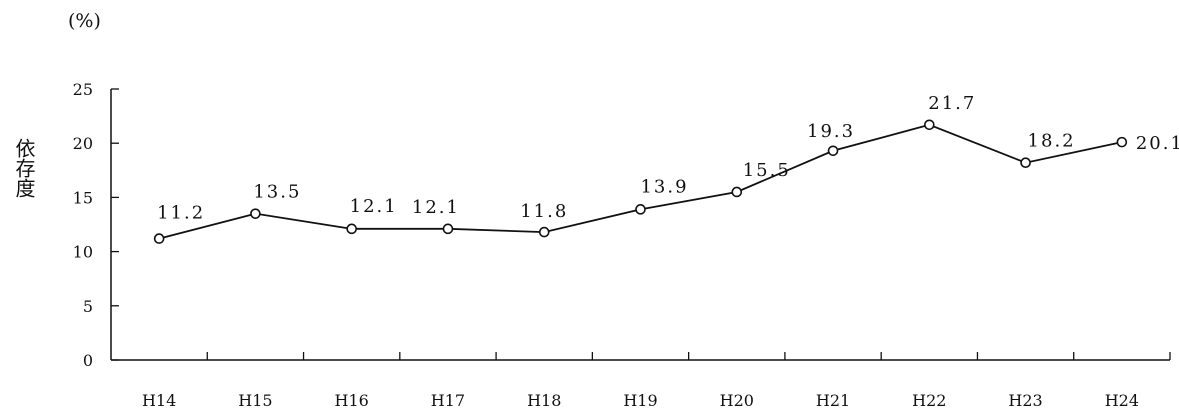 The image size is (1179, 410). I want to click on data-label: 11.8, so click(544, 211).